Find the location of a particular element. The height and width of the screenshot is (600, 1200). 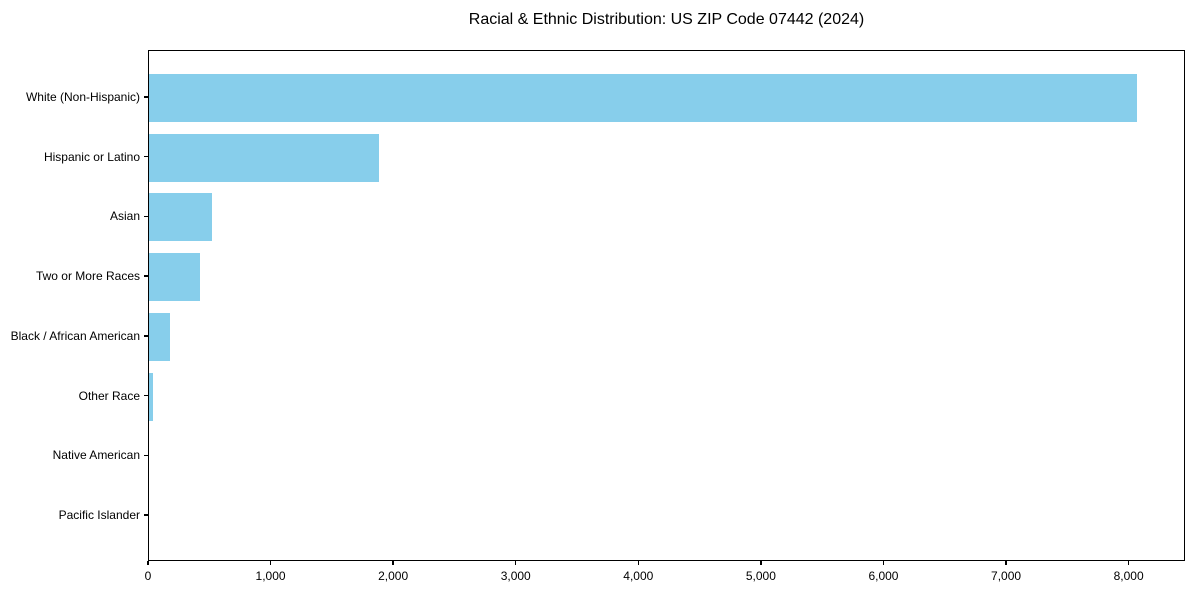

y-tick-label: White (Non-Hispanic) is located at coordinates (82, 97).